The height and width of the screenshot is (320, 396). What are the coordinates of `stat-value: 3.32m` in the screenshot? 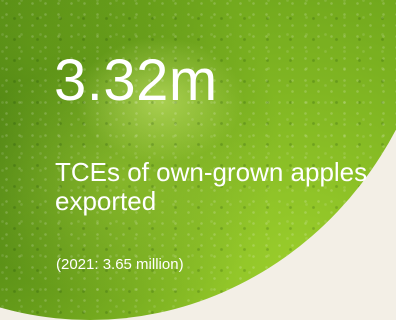 It's located at (136, 80).